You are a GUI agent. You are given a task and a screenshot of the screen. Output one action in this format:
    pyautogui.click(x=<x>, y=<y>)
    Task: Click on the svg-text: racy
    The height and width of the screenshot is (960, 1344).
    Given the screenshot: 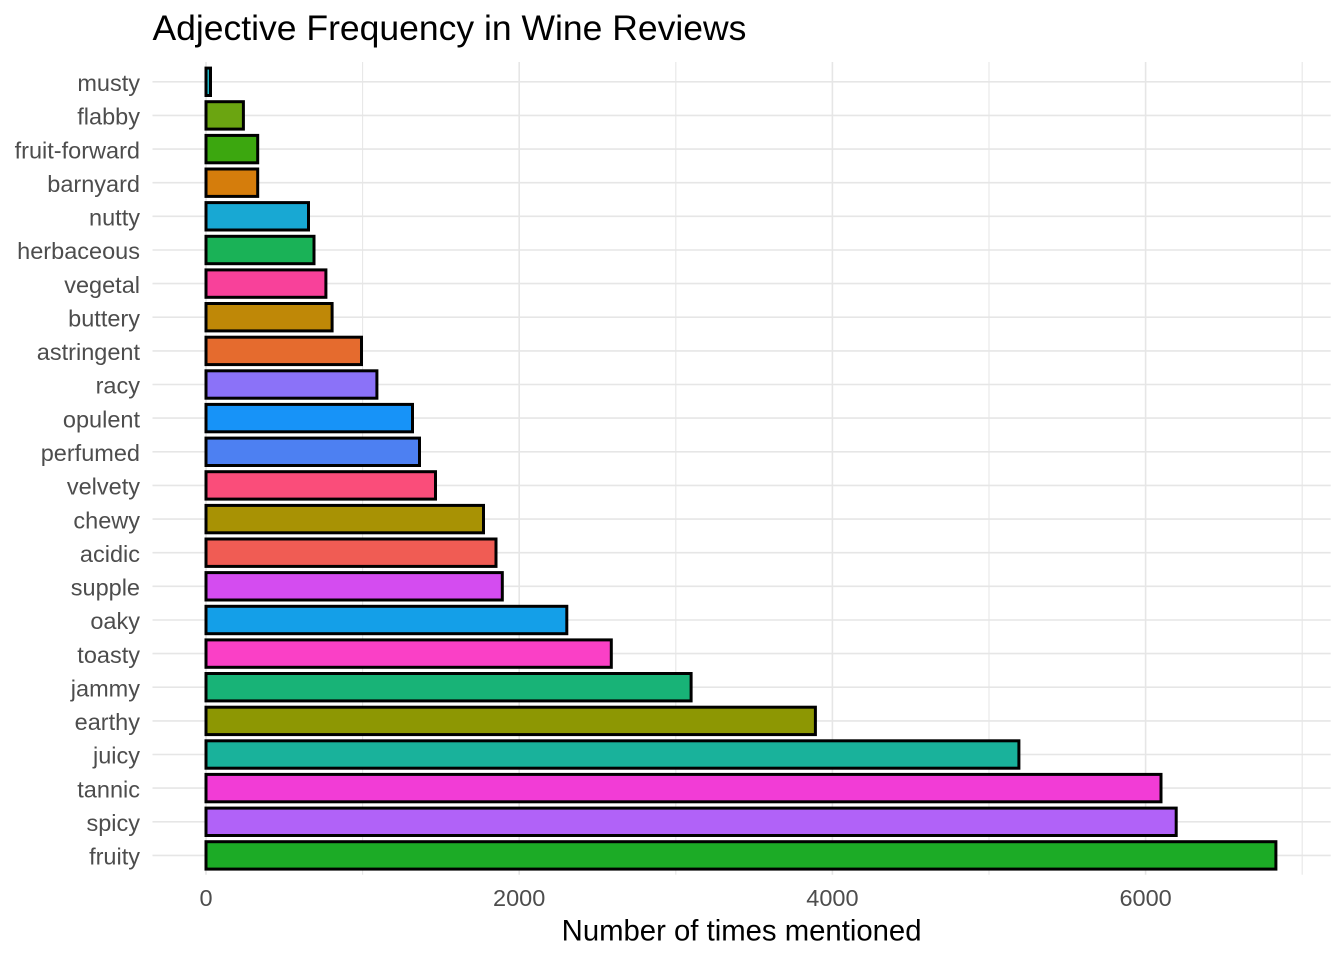 What is the action you would take?
    pyautogui.click(x=118, y=386)
    